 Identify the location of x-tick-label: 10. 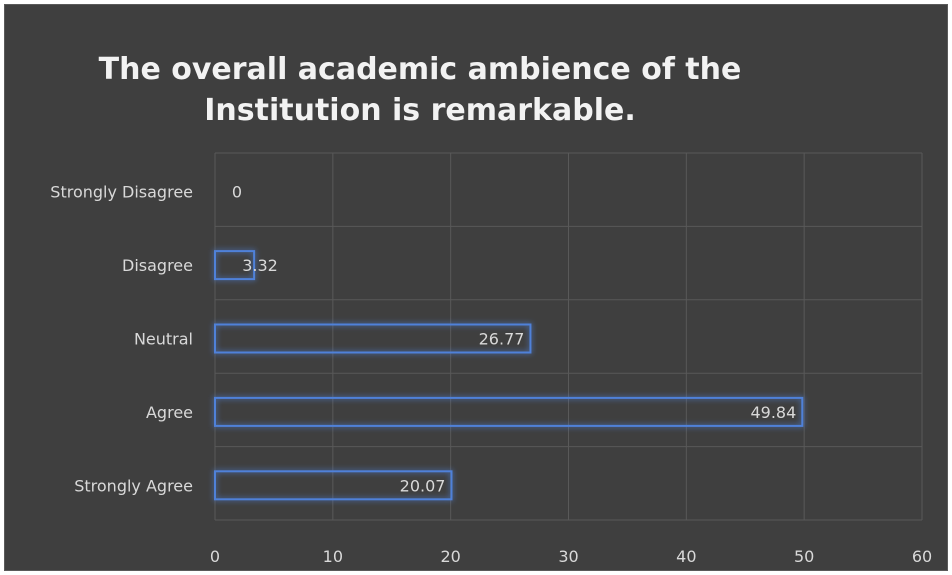
(333, 556).